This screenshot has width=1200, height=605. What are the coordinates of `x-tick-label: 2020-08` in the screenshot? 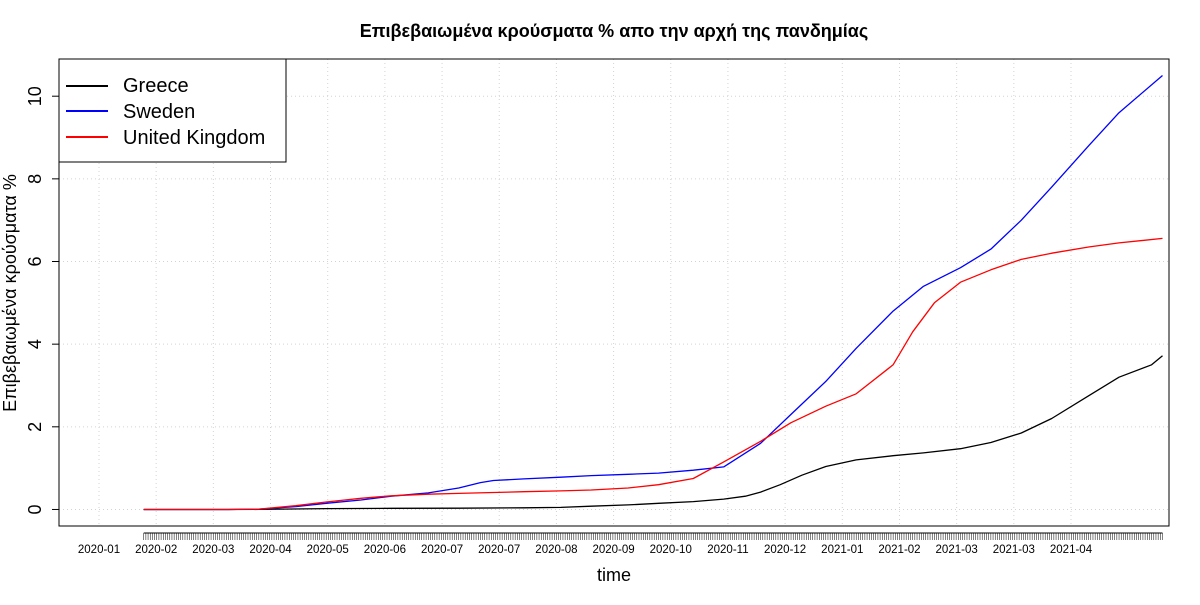 It's located at (556, 550).